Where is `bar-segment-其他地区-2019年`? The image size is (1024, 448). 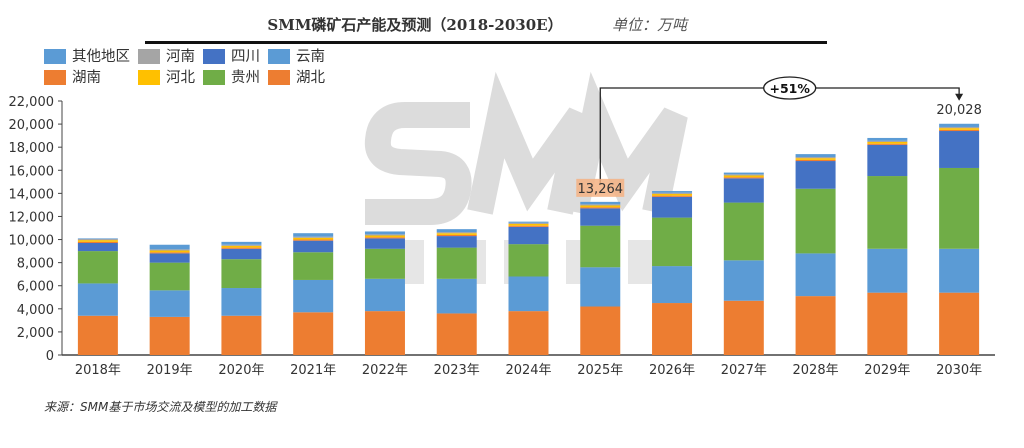 bar-segment-其他地区-2019年 is located at coordinates (169, 247).